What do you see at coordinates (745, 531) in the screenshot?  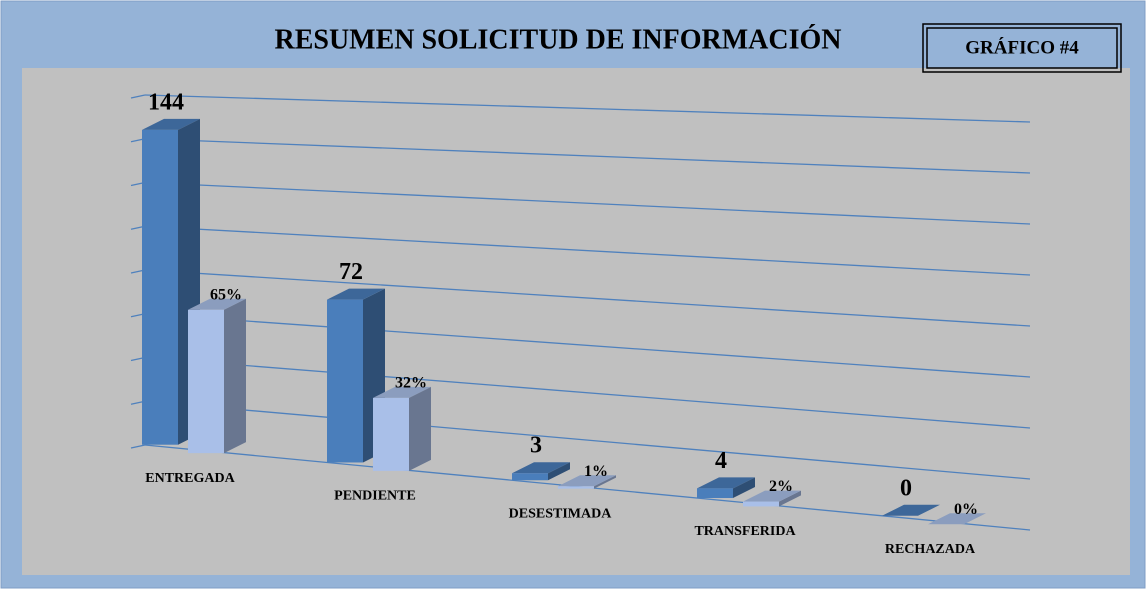 I see `x-tick-label: TRANSFERIDA` at bounding box center [745, 531].